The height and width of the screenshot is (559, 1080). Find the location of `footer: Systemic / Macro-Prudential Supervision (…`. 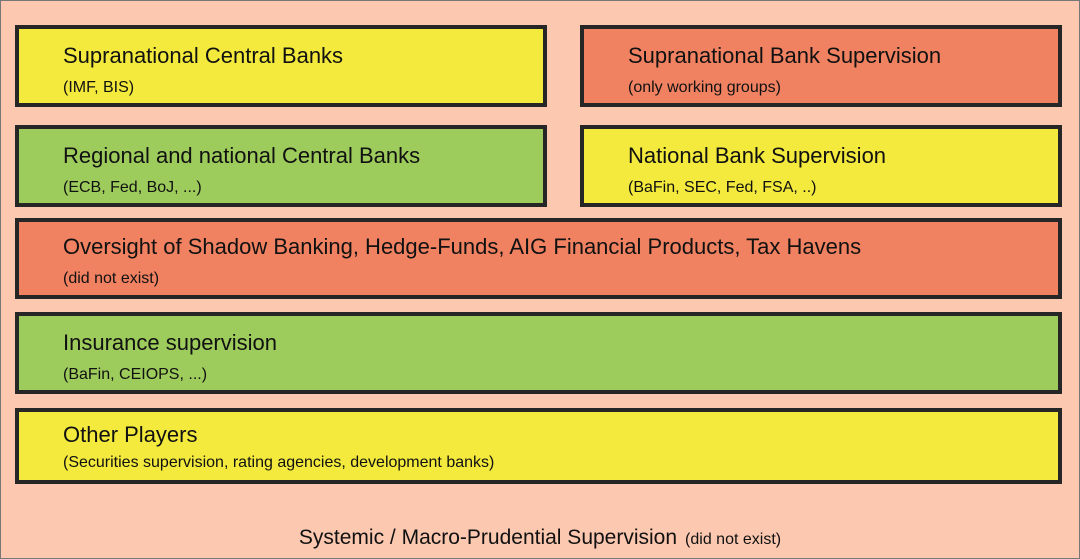

footer: Systemic / Macro-Prudential Supervision (… is located at coordinates (540, 538).